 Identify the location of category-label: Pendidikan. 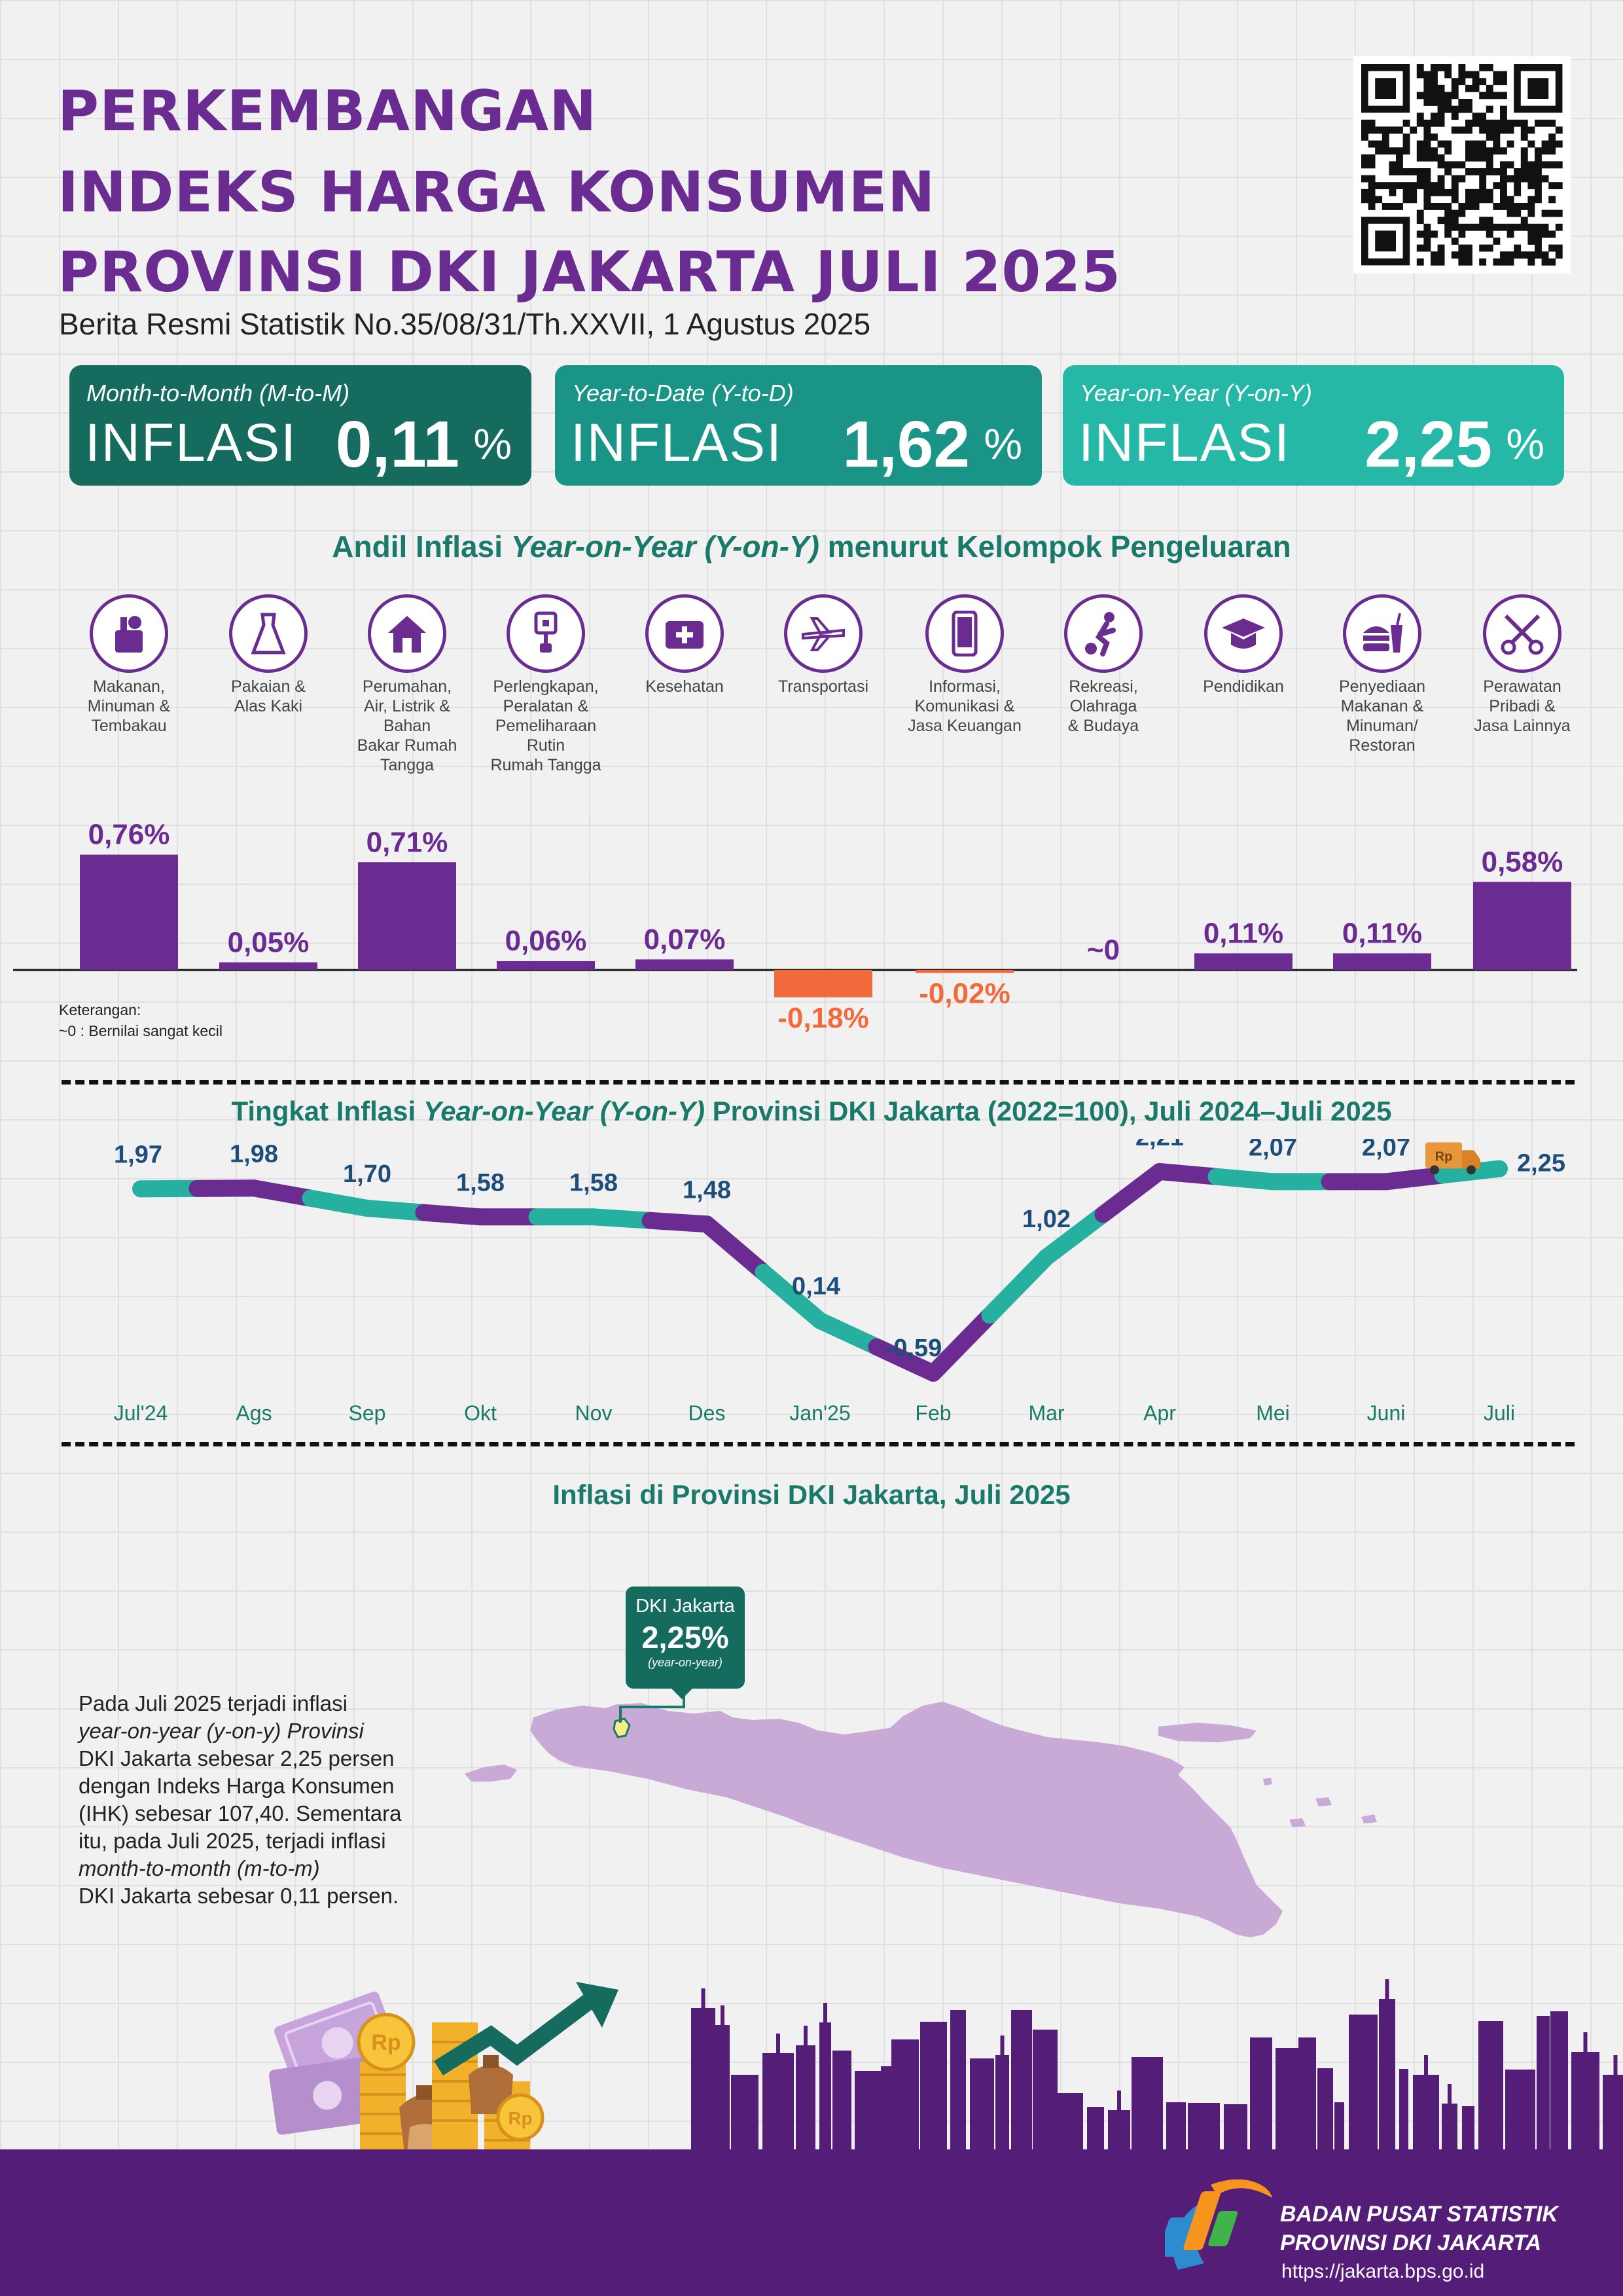
(1244, 686).